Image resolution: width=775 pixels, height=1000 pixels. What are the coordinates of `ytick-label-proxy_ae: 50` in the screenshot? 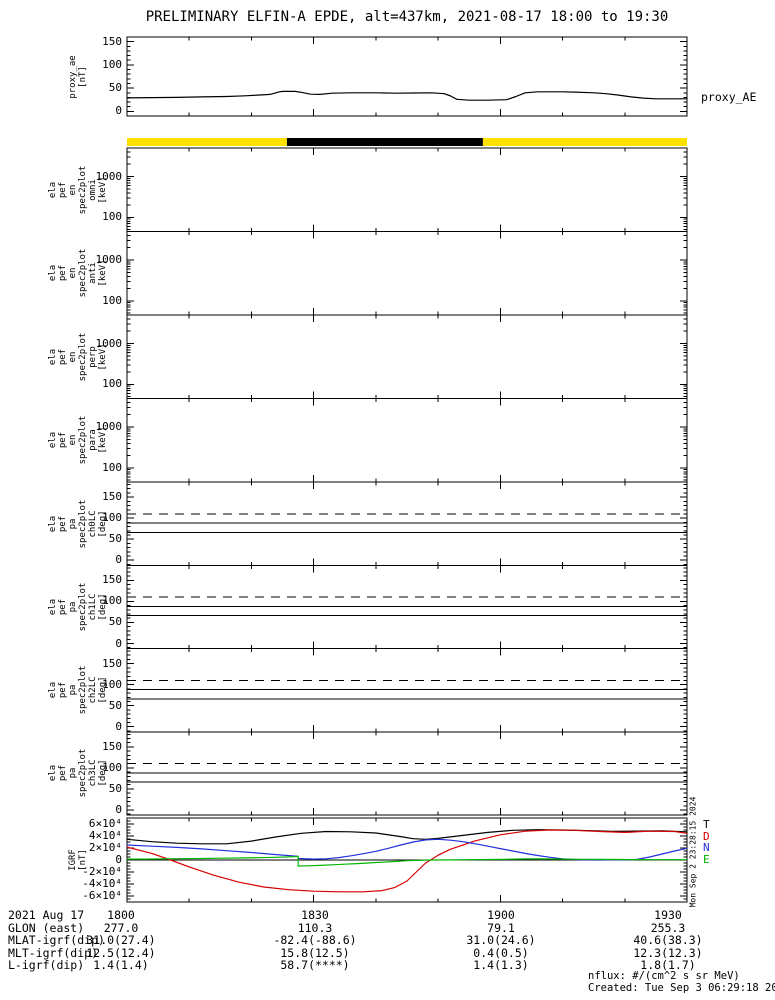 It's located at (115, 88).